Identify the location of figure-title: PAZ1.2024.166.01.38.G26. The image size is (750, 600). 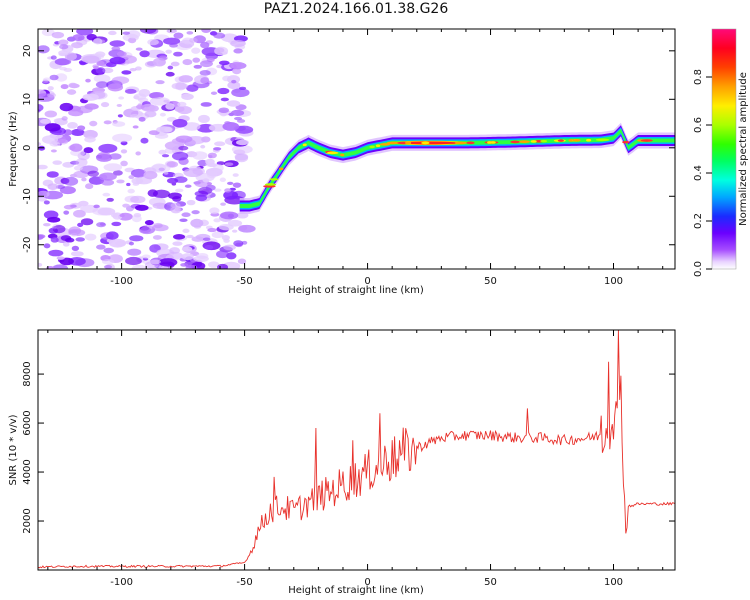
(356, 9).